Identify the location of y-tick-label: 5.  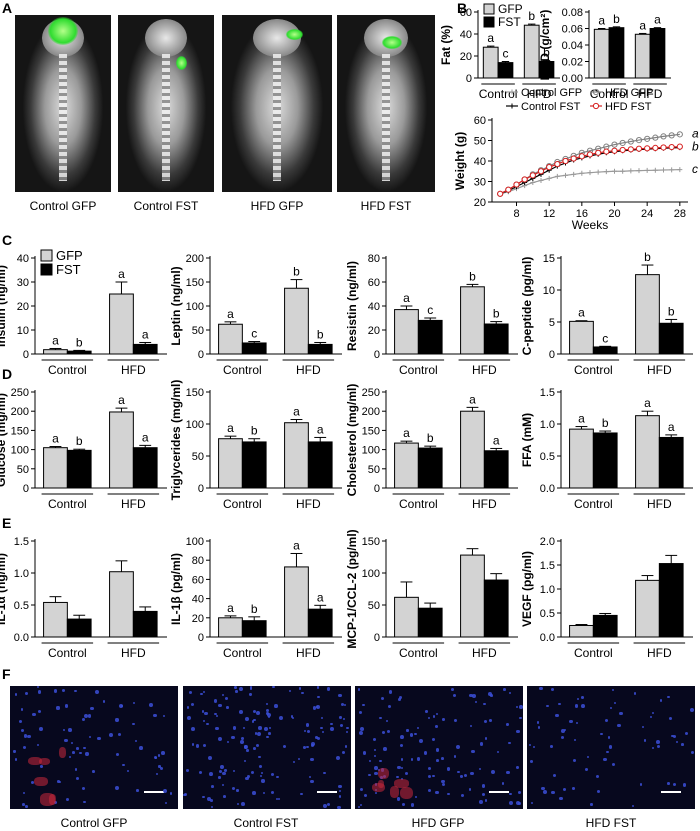
(552, 323).